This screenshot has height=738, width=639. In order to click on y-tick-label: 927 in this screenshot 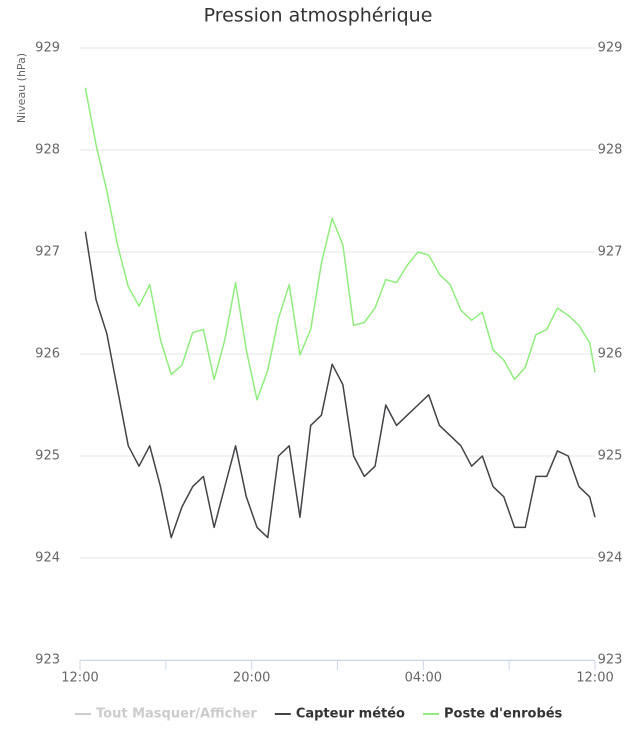, I will do `click(47, 252)`.